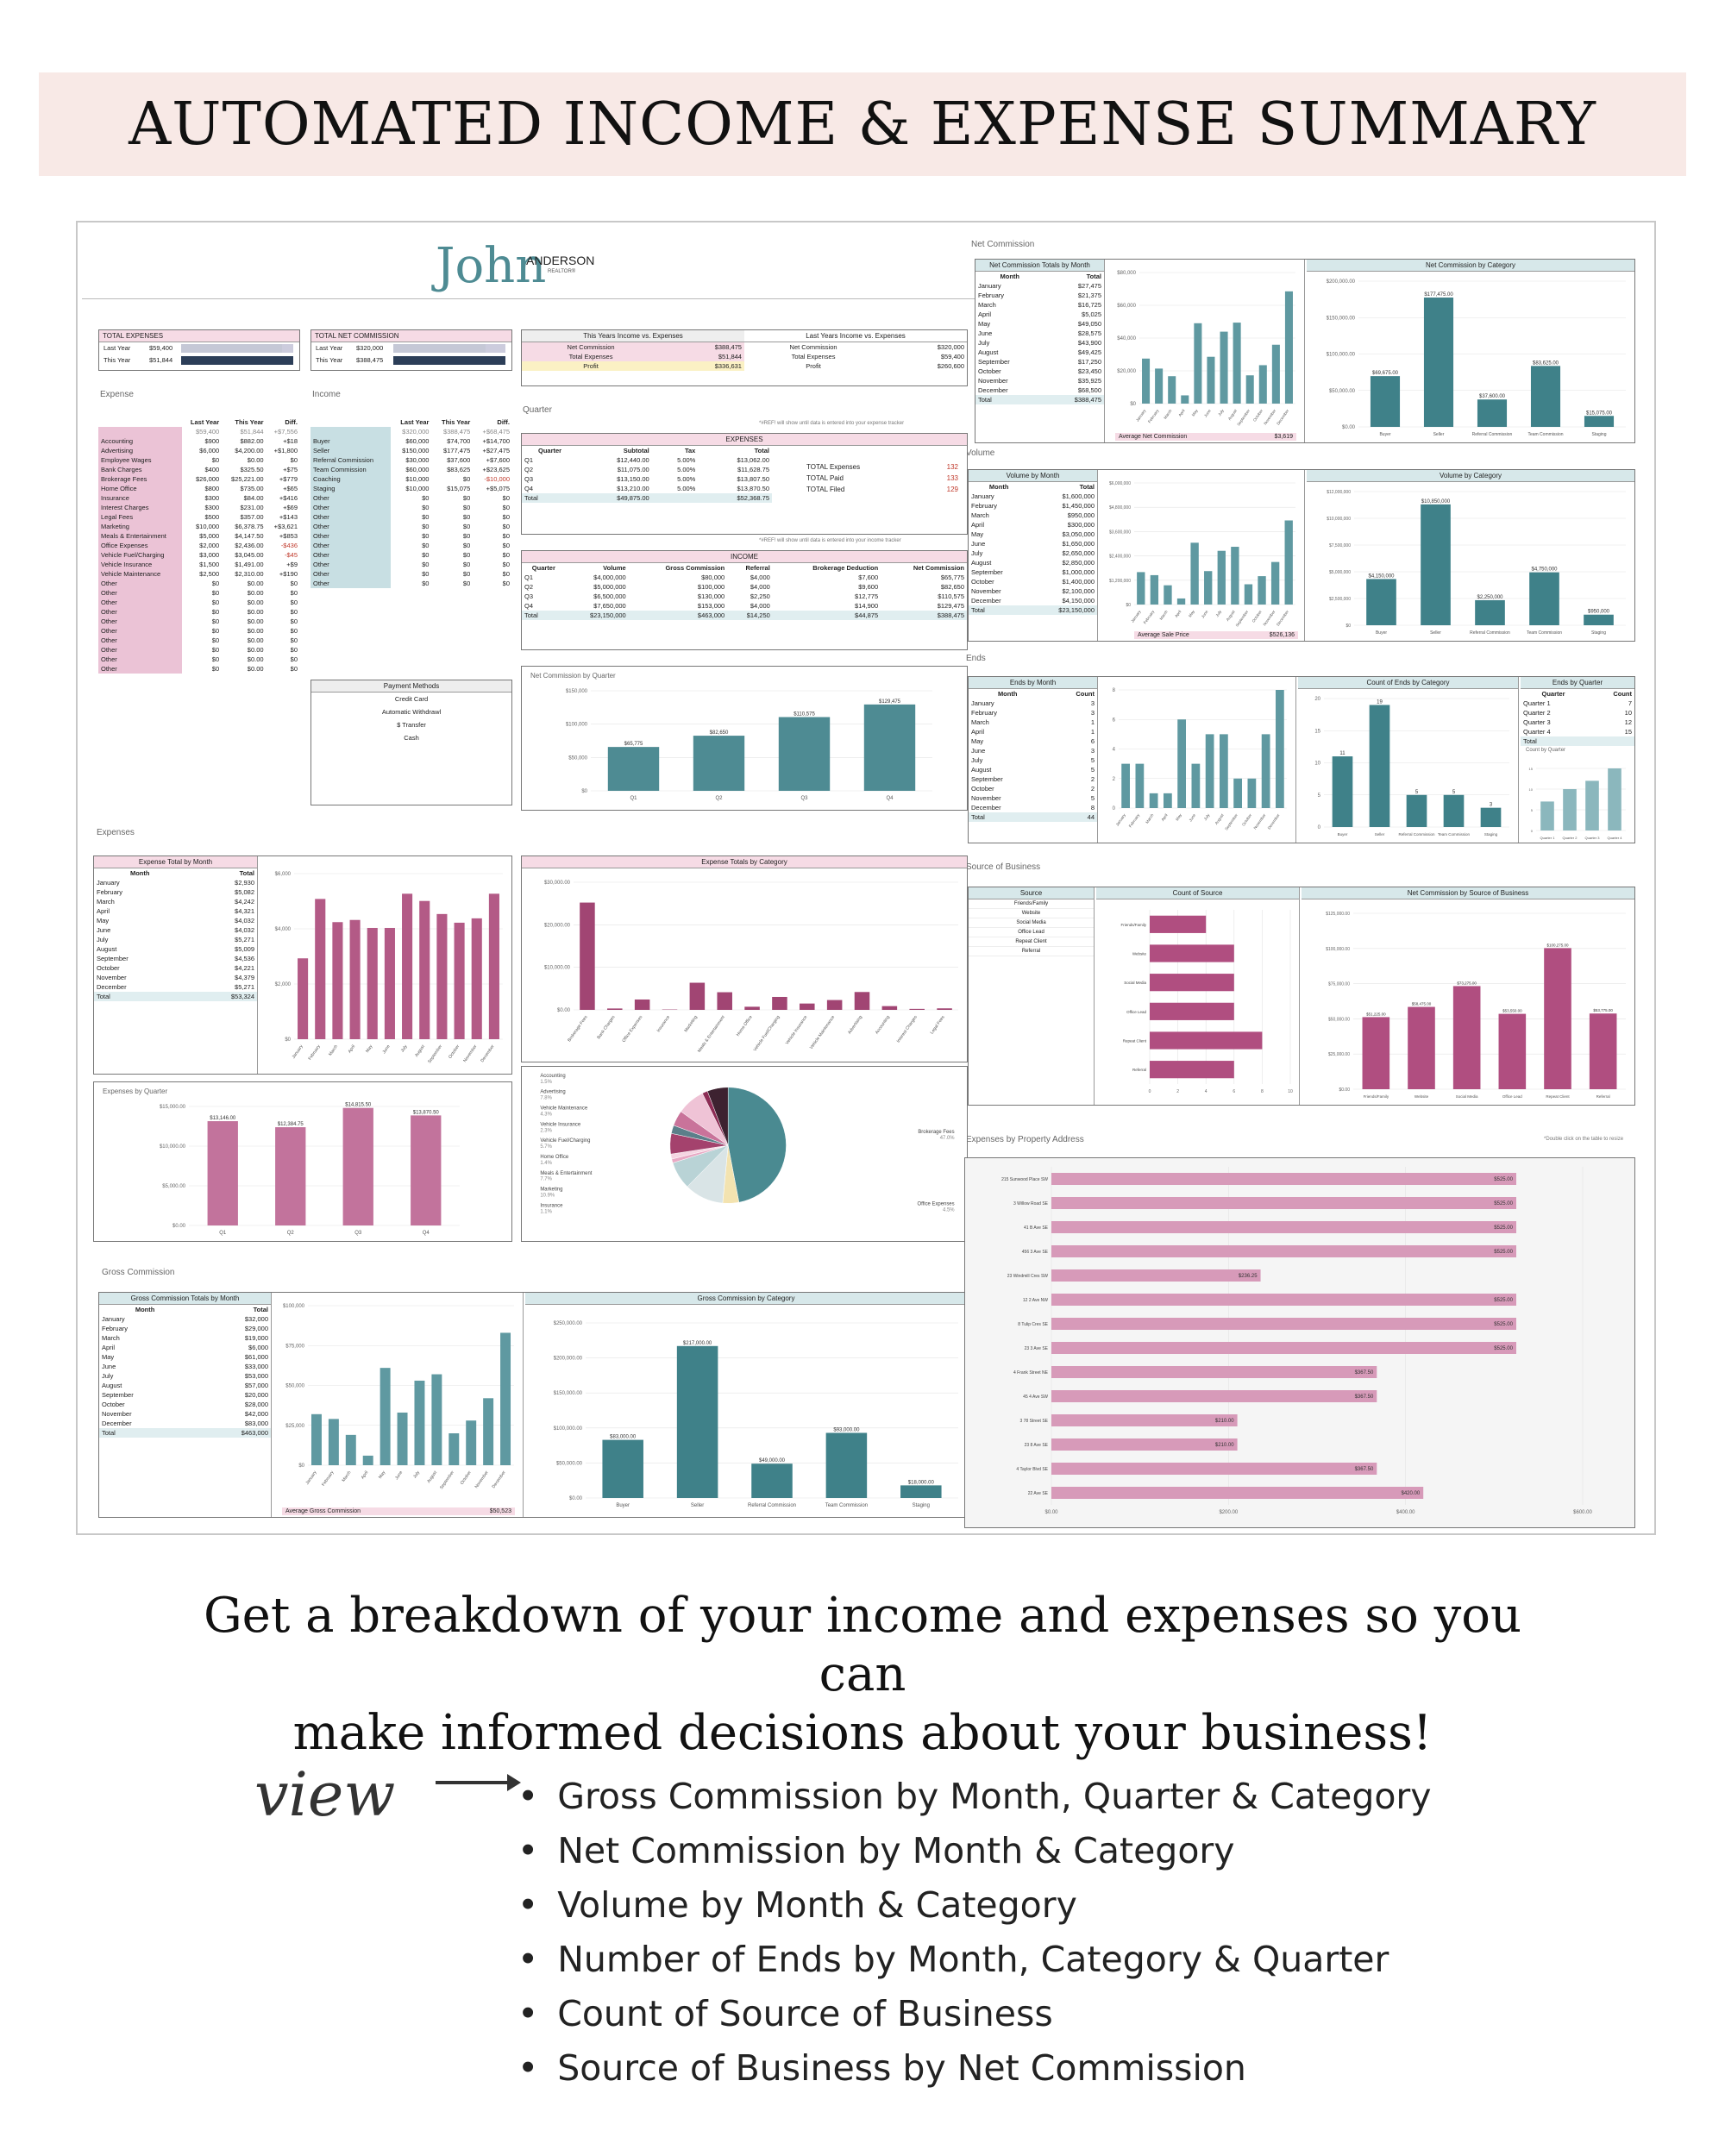  What do you see at coordinates (1127, 273) in the screenshot?
I see `tick-label: $80,000` at bounding box center [1127, 273].